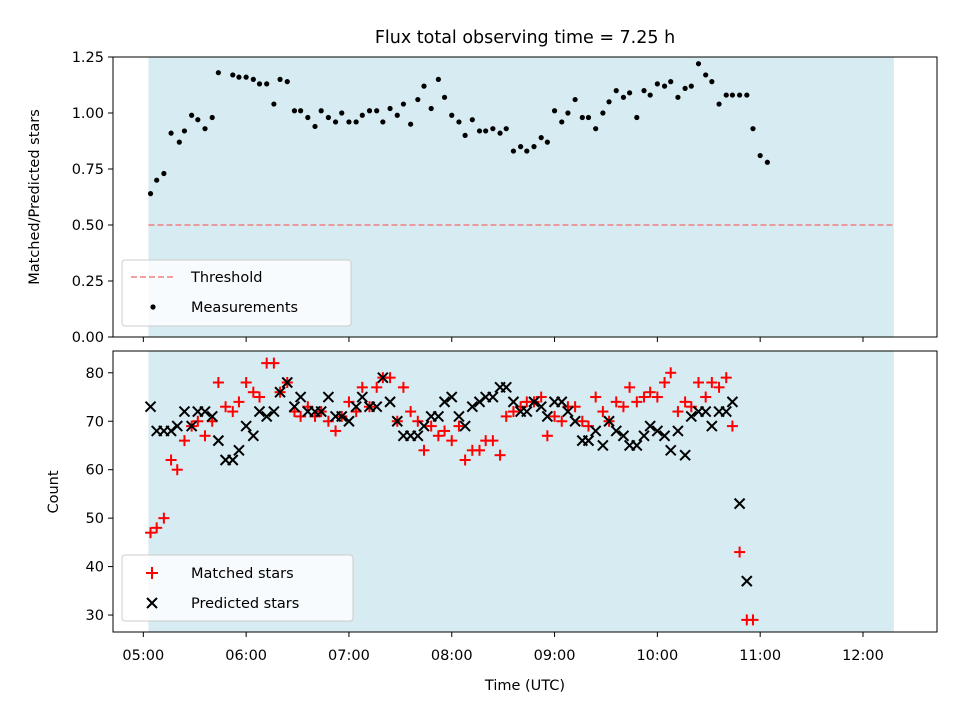  Describe the element at coordinates (88, 170) in the screenshot. I see `ratio-ytick-label: 0.75` at that location.